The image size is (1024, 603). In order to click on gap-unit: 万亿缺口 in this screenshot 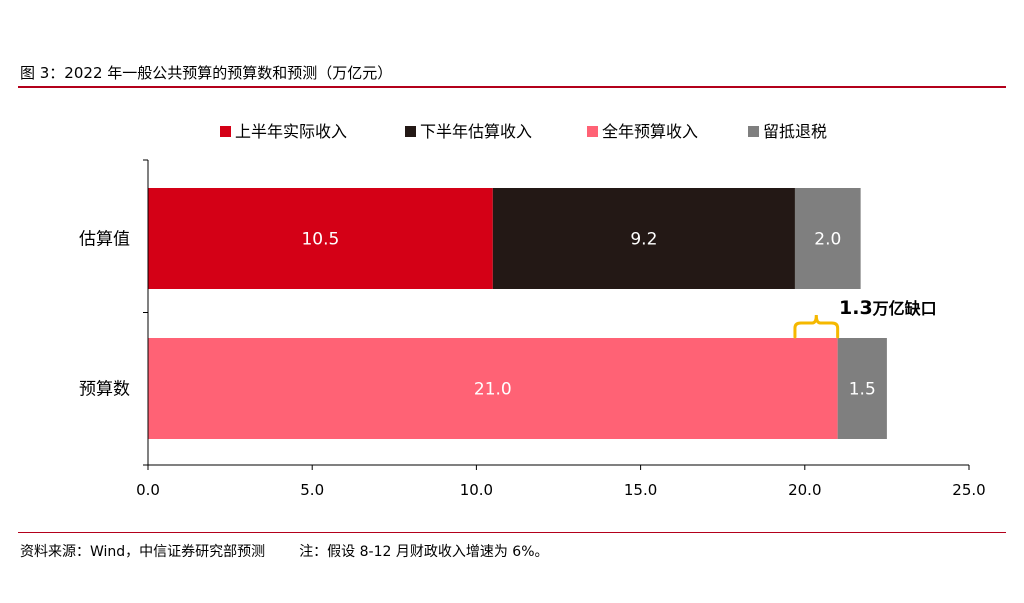, I will do `click(904, 308)`.